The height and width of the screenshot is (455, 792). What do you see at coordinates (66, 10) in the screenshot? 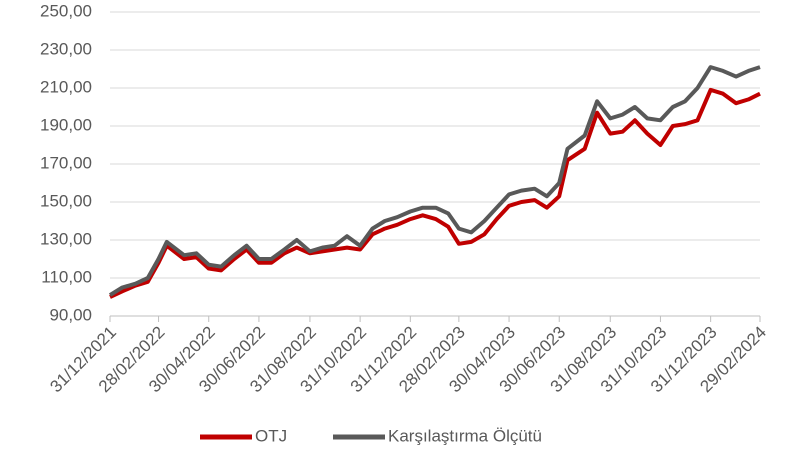
I see `y-tick-label: 250,00` at bounding box center [66, 10].